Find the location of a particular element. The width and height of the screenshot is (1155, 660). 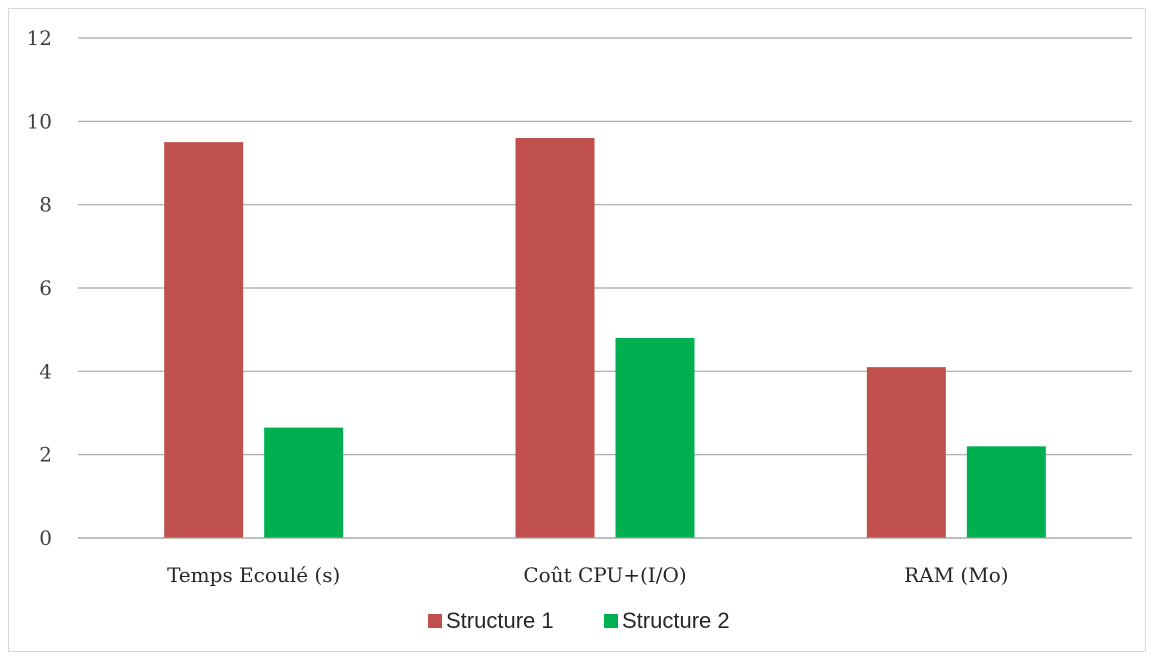

y-tick-label: 8 is located at coordinates (45, 205).